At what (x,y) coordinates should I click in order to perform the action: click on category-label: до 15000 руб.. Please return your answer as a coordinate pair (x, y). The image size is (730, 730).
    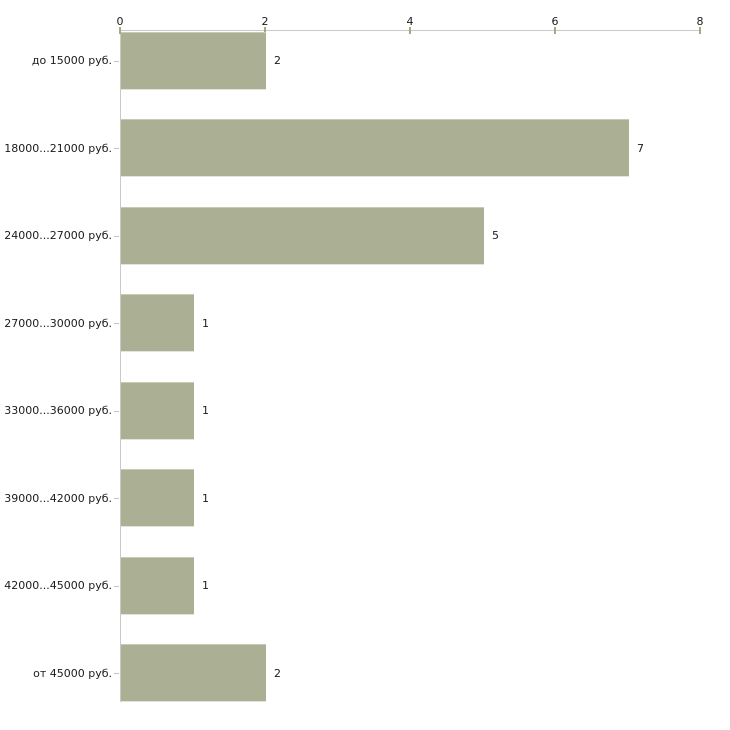
    Looking at the image, I should click on (71, 60).